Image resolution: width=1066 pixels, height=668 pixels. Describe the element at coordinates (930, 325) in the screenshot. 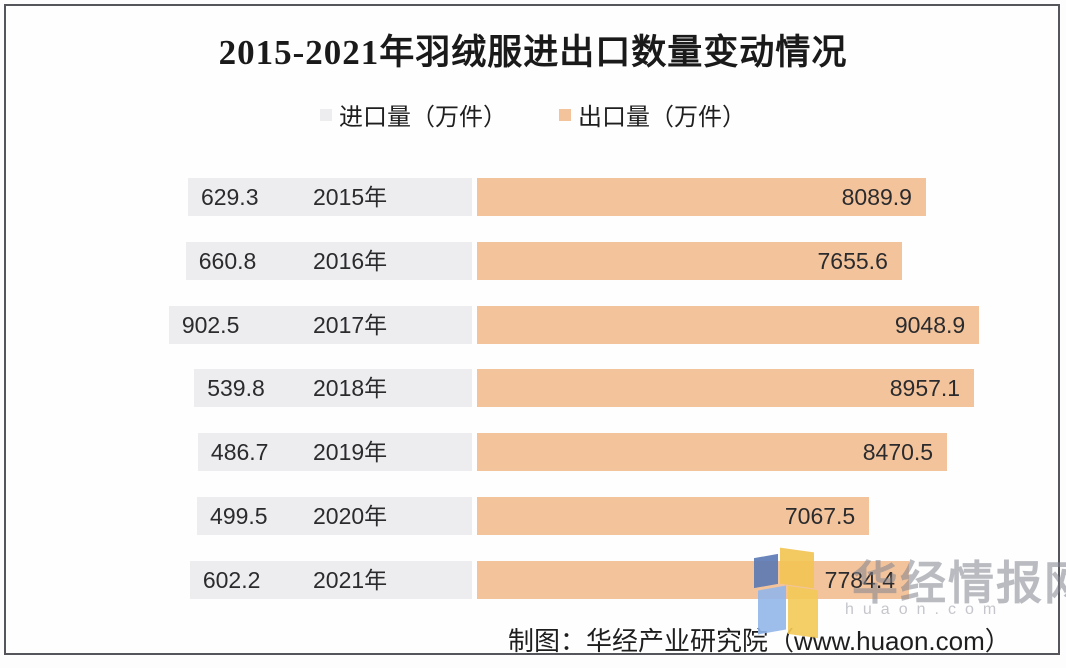

I see `export-value-label: 9048.9` at that location.